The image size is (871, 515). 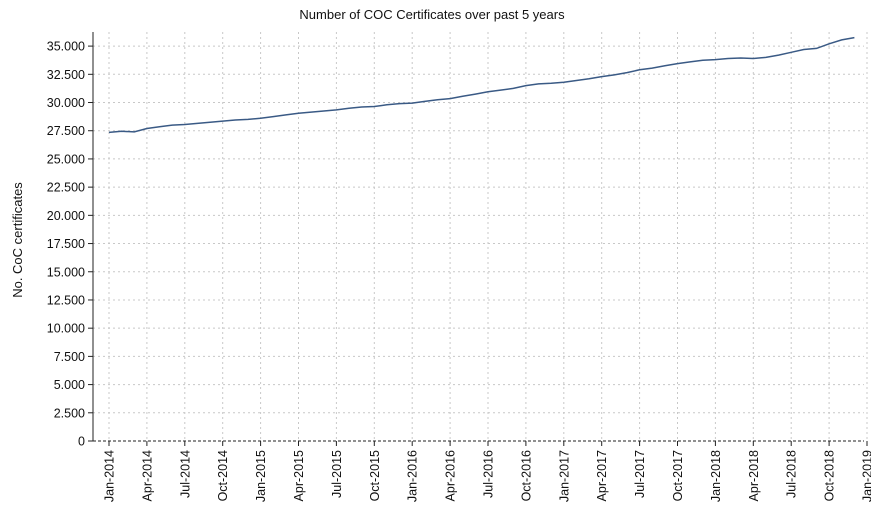 I want to click on x-tick-label: Jan-2016, so click(x=413, y=476).